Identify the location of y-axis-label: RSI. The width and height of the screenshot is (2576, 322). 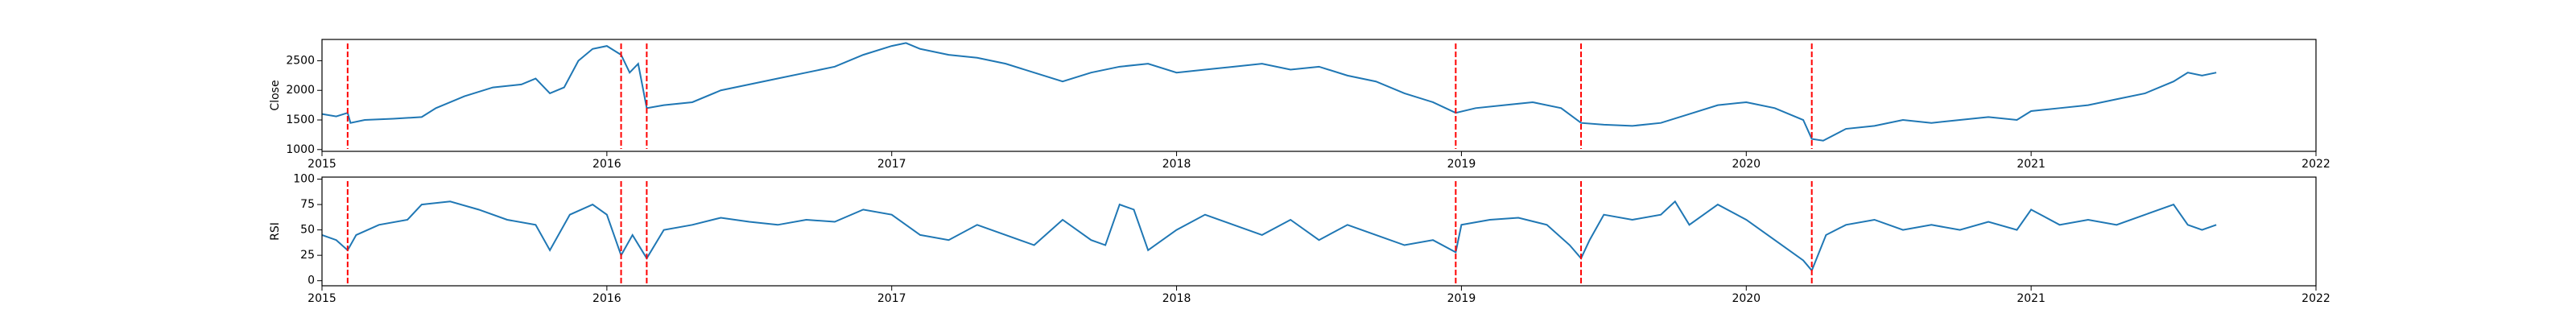
(275, 231).